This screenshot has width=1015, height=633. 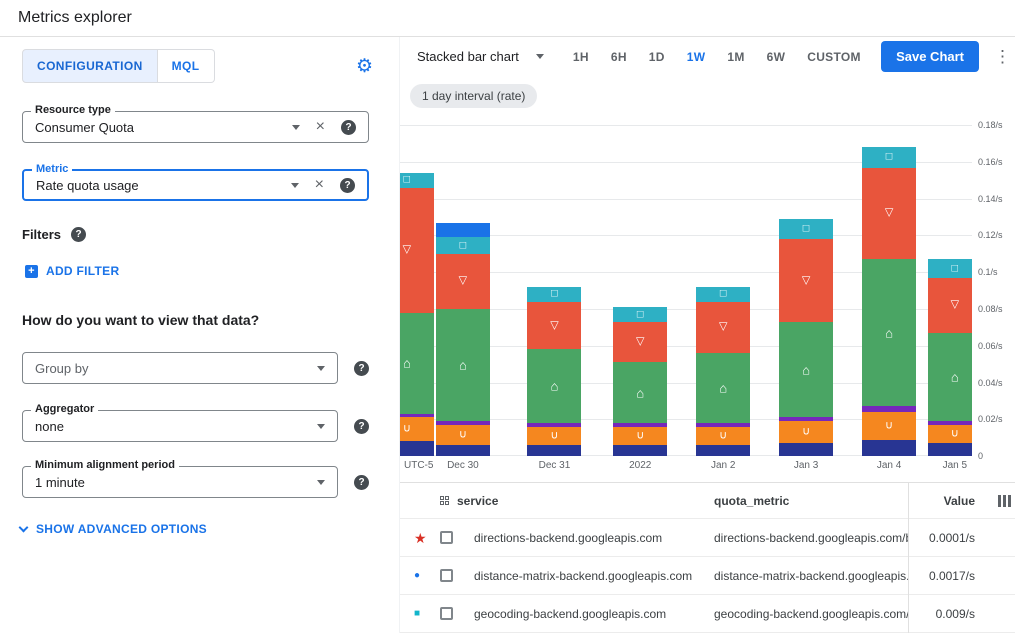 What do you see at coordinates (462, 230) in the screenshot?
I see `segment-blue` at bounding box center [462, 230].